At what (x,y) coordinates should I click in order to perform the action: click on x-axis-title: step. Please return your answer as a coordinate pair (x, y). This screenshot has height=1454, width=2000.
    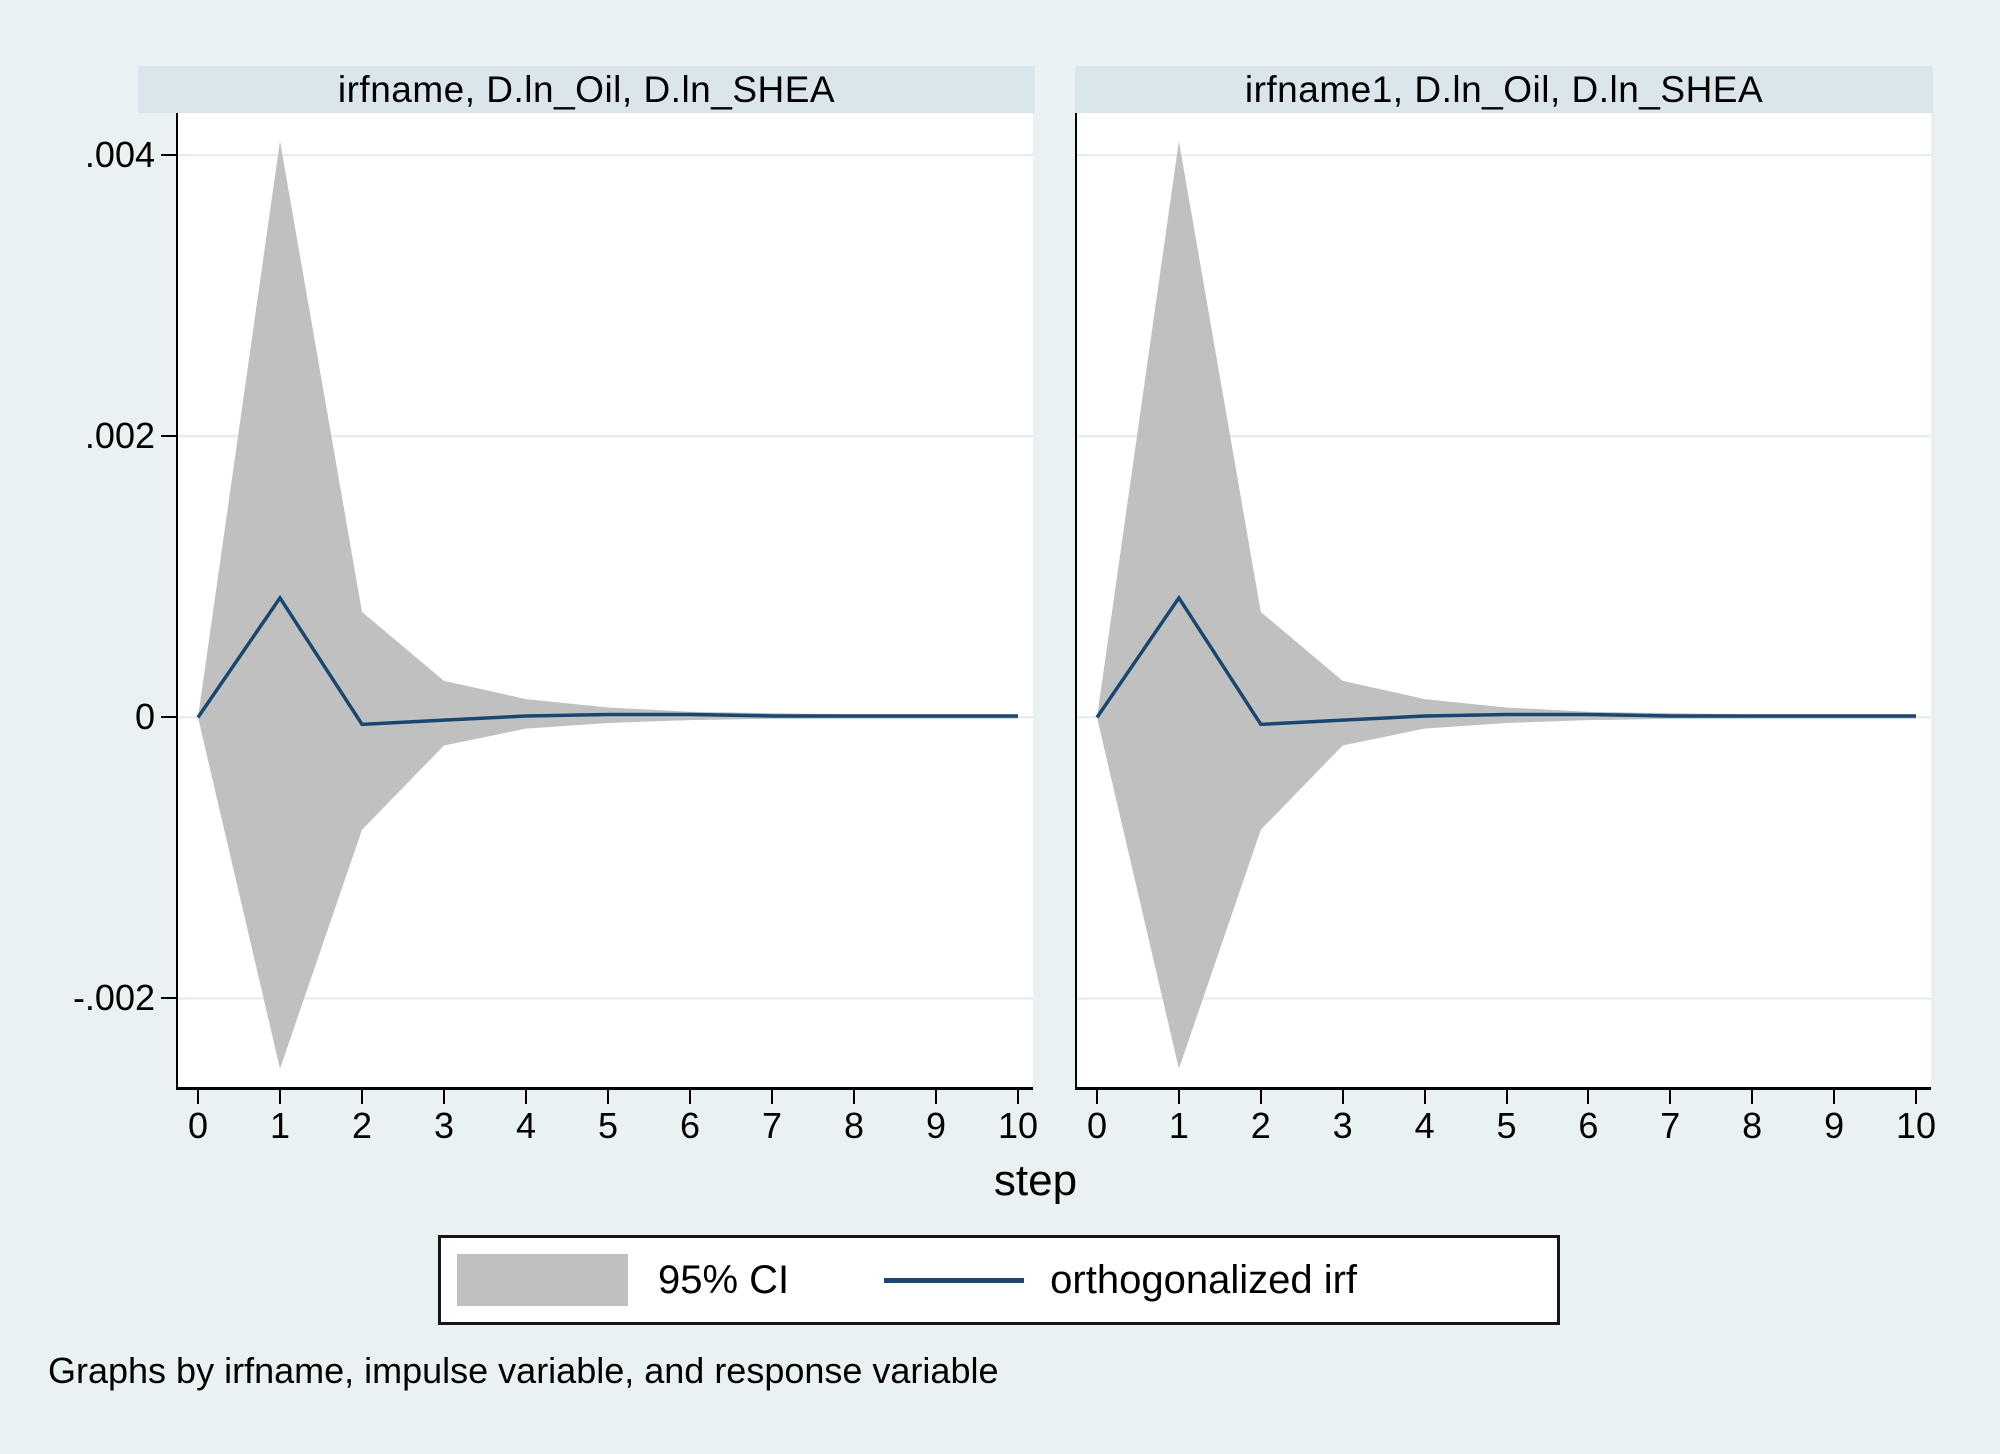
    Looking at the image, I should click on (1035, 1180).